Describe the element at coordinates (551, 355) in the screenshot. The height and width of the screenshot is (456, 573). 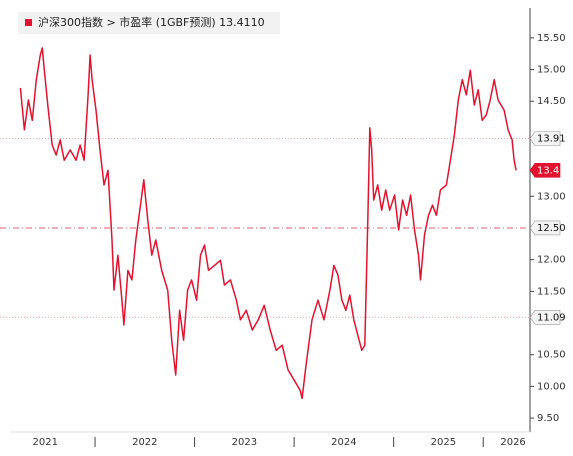
I see `y-tick-label: 10.50` at that location.